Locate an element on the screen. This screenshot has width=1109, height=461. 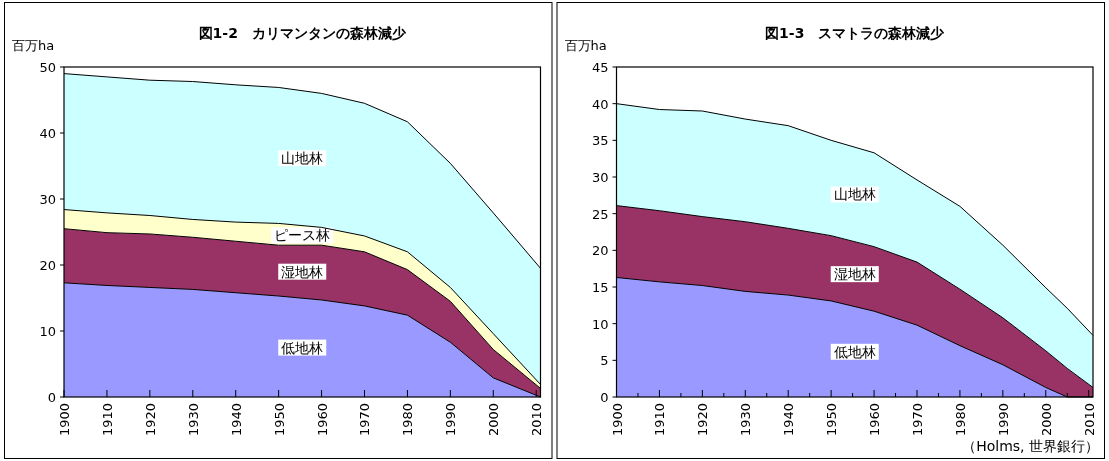
y-tick-label: 5 is located at coordinates (604, 361).